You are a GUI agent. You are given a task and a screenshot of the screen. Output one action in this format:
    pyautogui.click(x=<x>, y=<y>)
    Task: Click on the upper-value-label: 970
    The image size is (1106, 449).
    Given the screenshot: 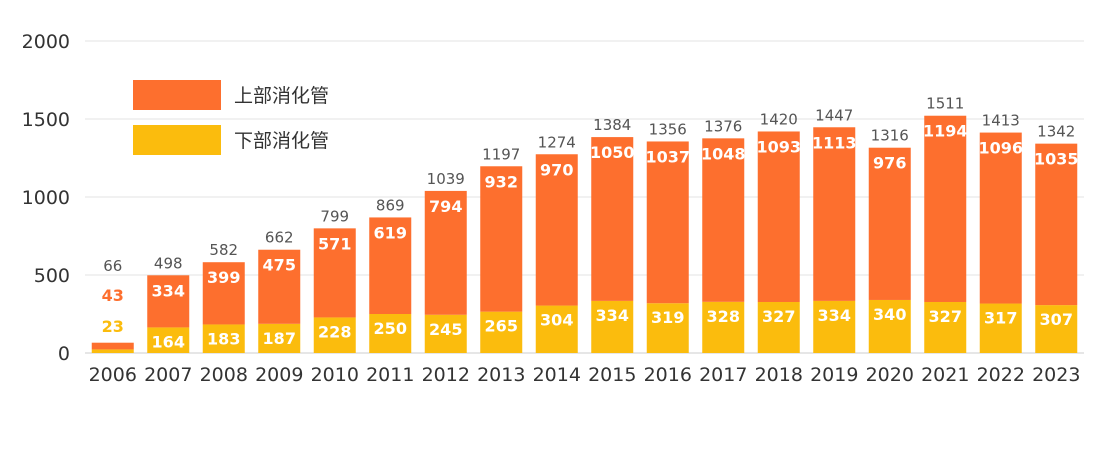 What is the action you would take?
    pyautogui.click(x=556, y=169)
    